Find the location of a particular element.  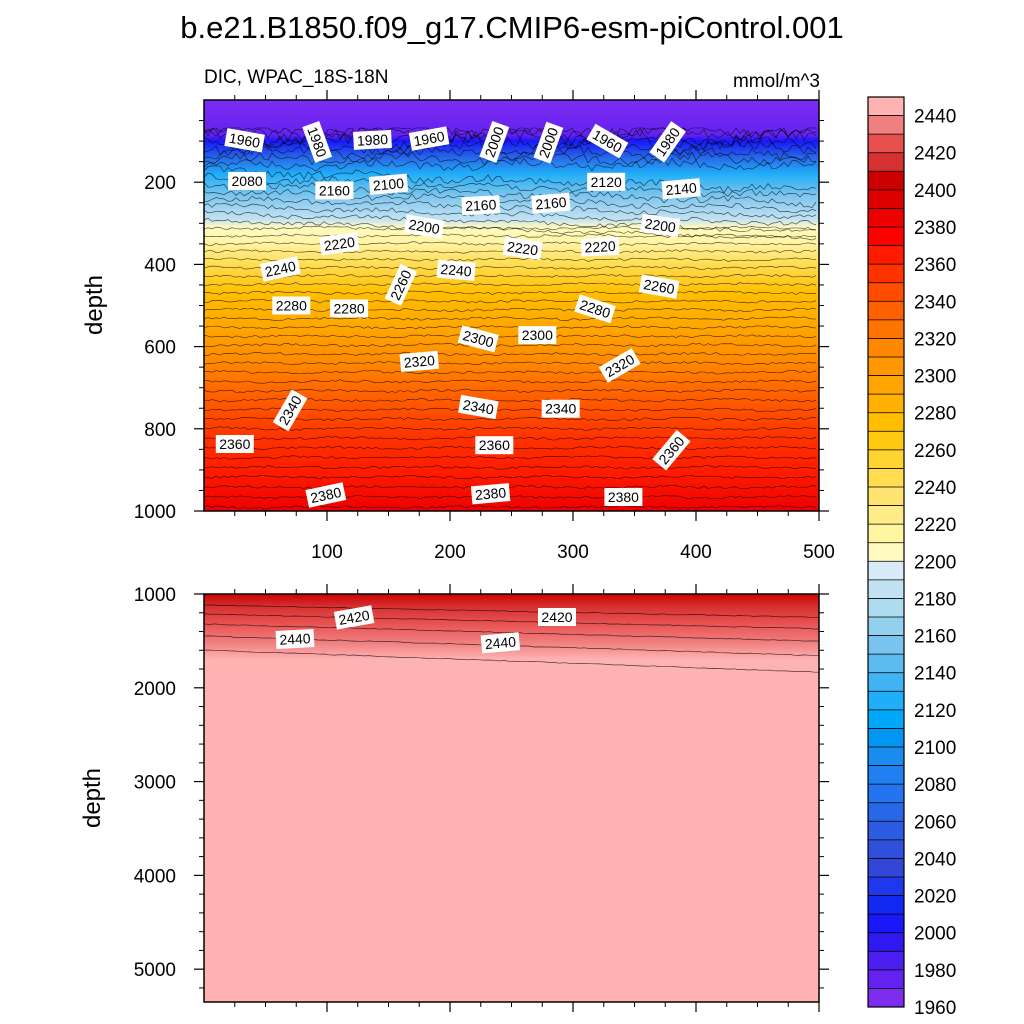

contour-label-text: 2260 is located at coordinates (659, 286).